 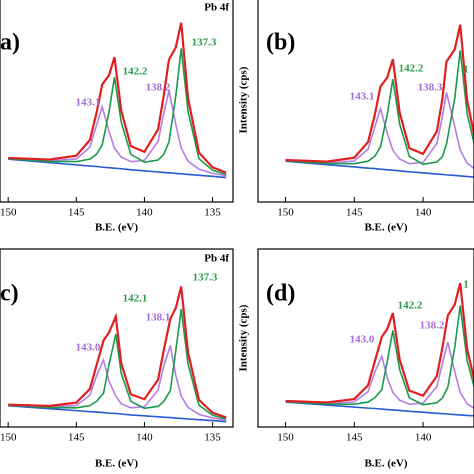 What do you see at coordinates (430, 88) in the screenshot?
I see `peak-label: 138.3` at bounding box center [430, 88].